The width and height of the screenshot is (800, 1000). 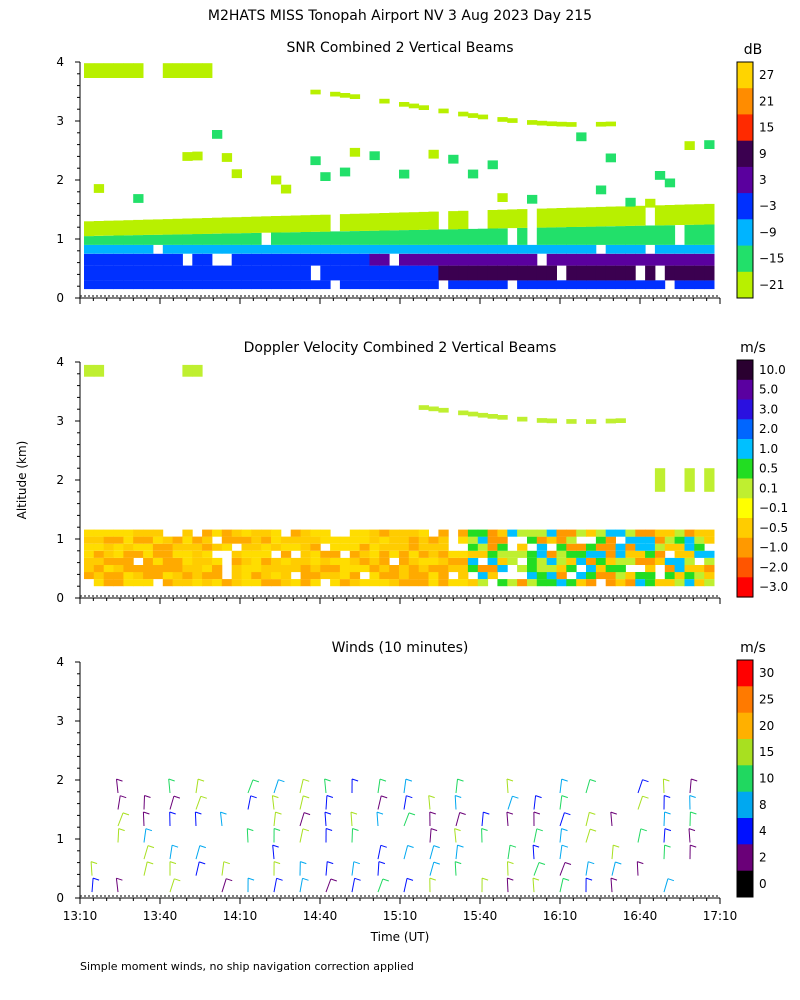 I want to click on colorbar-label: 5.0, so click(x=768, y=390).